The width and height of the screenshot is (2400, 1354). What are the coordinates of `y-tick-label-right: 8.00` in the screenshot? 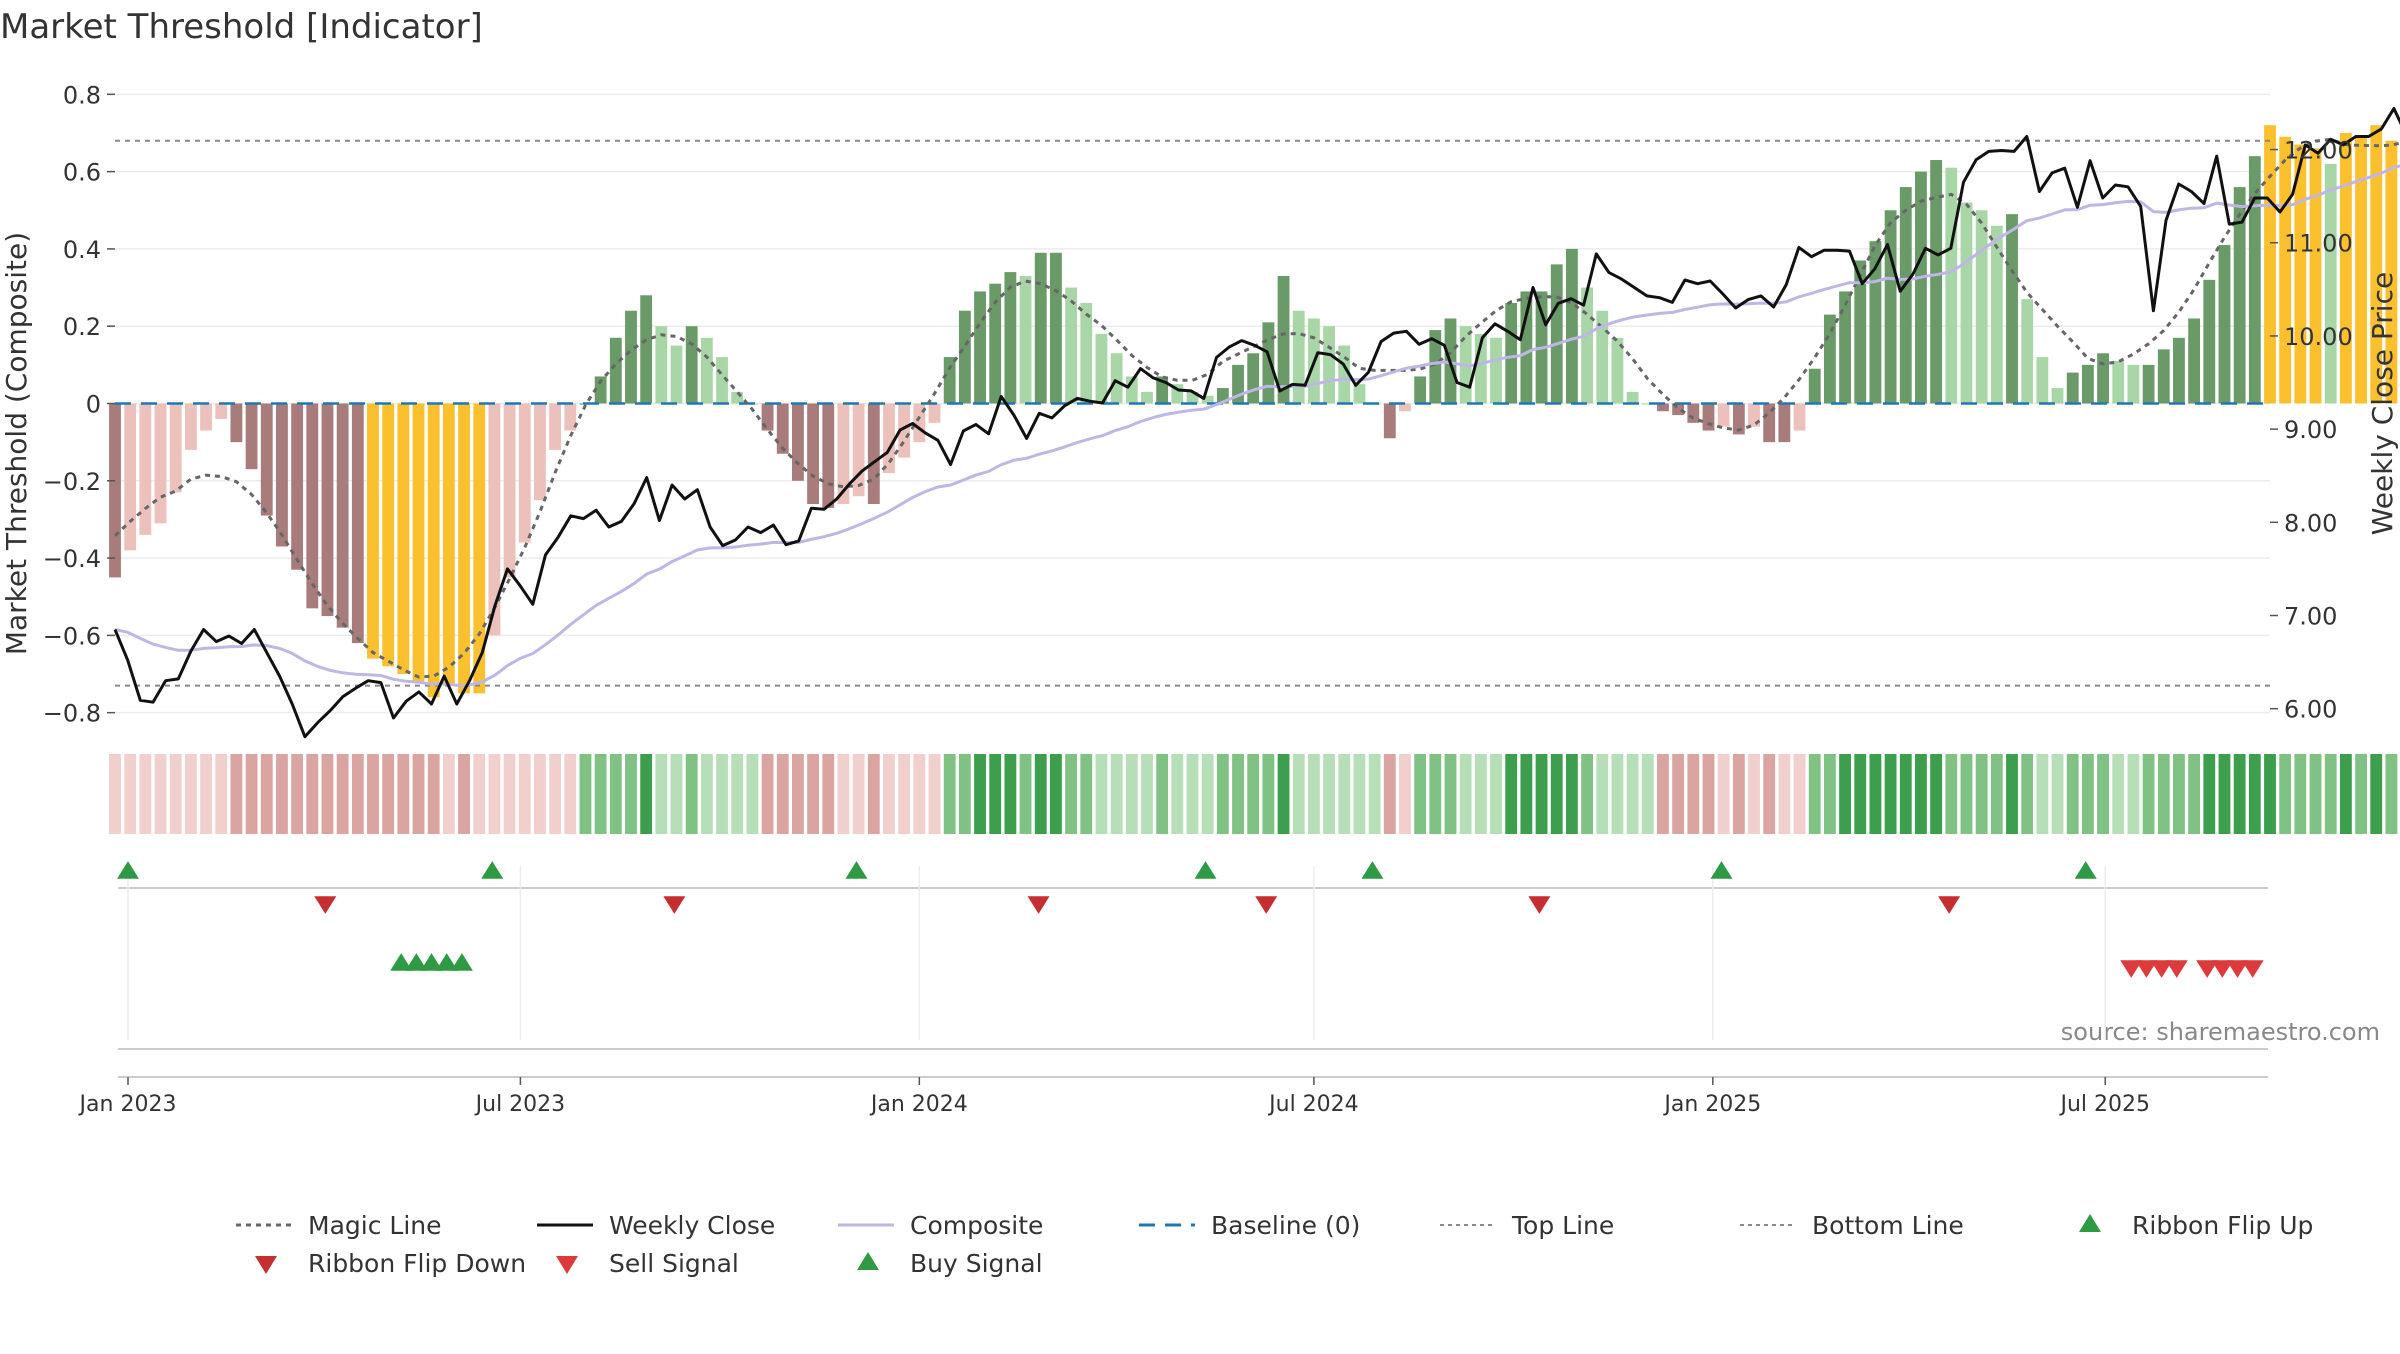 It's located at (2310, 523).